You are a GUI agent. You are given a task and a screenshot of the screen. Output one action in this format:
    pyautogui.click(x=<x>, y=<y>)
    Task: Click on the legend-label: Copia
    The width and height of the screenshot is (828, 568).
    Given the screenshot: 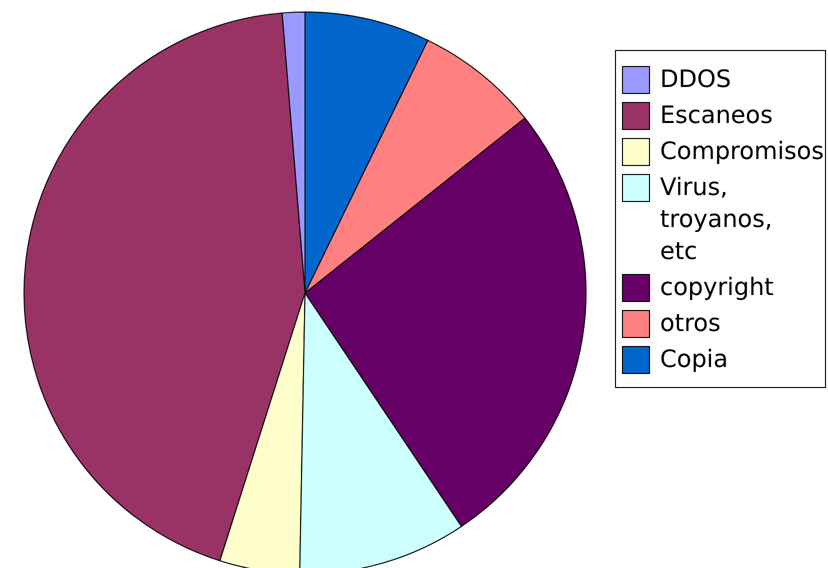 What is the action you would take?
    pyautogui.click(x=695, y=359)
    